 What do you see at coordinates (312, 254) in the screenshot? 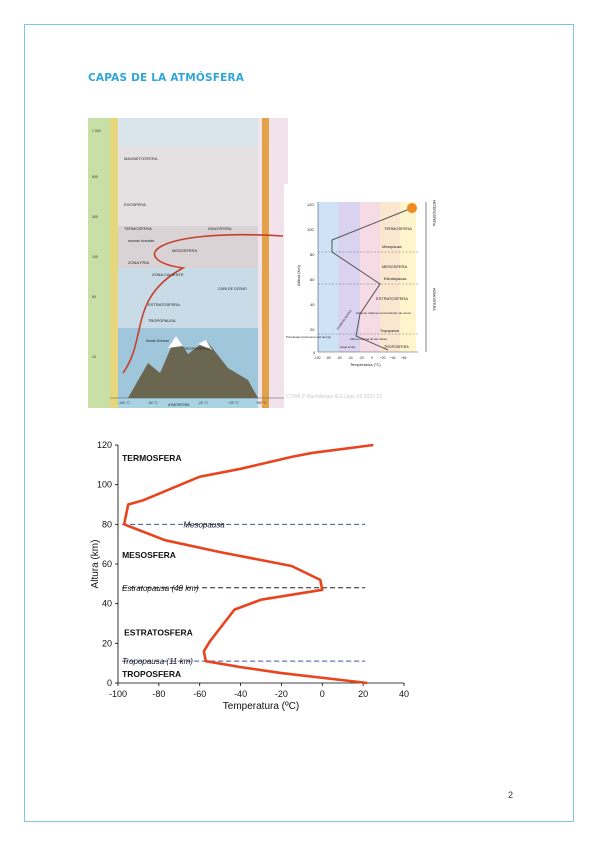
I see `svg-text: 80` at bounding box center [312, 254].